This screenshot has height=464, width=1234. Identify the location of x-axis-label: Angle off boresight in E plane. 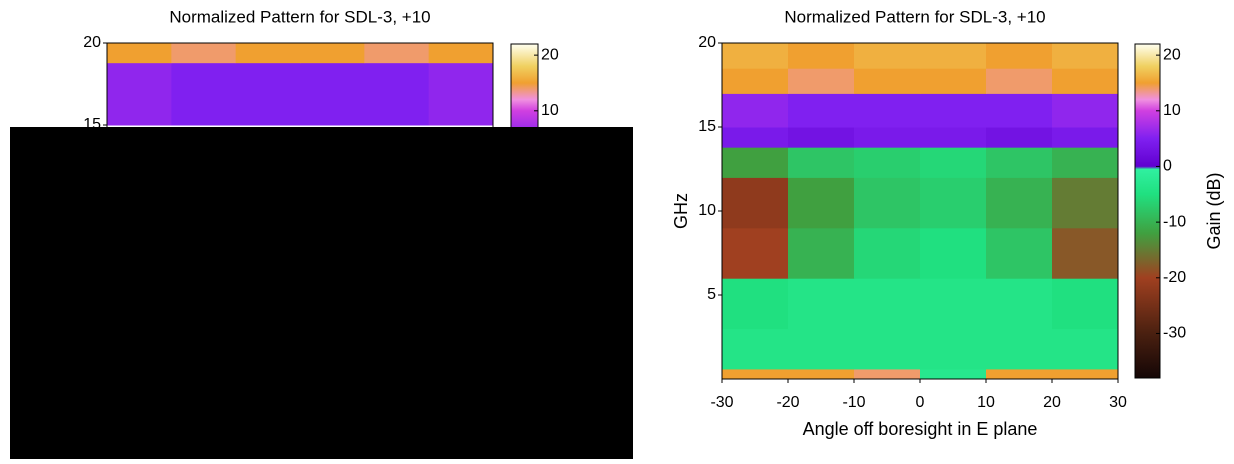
(920, 429).